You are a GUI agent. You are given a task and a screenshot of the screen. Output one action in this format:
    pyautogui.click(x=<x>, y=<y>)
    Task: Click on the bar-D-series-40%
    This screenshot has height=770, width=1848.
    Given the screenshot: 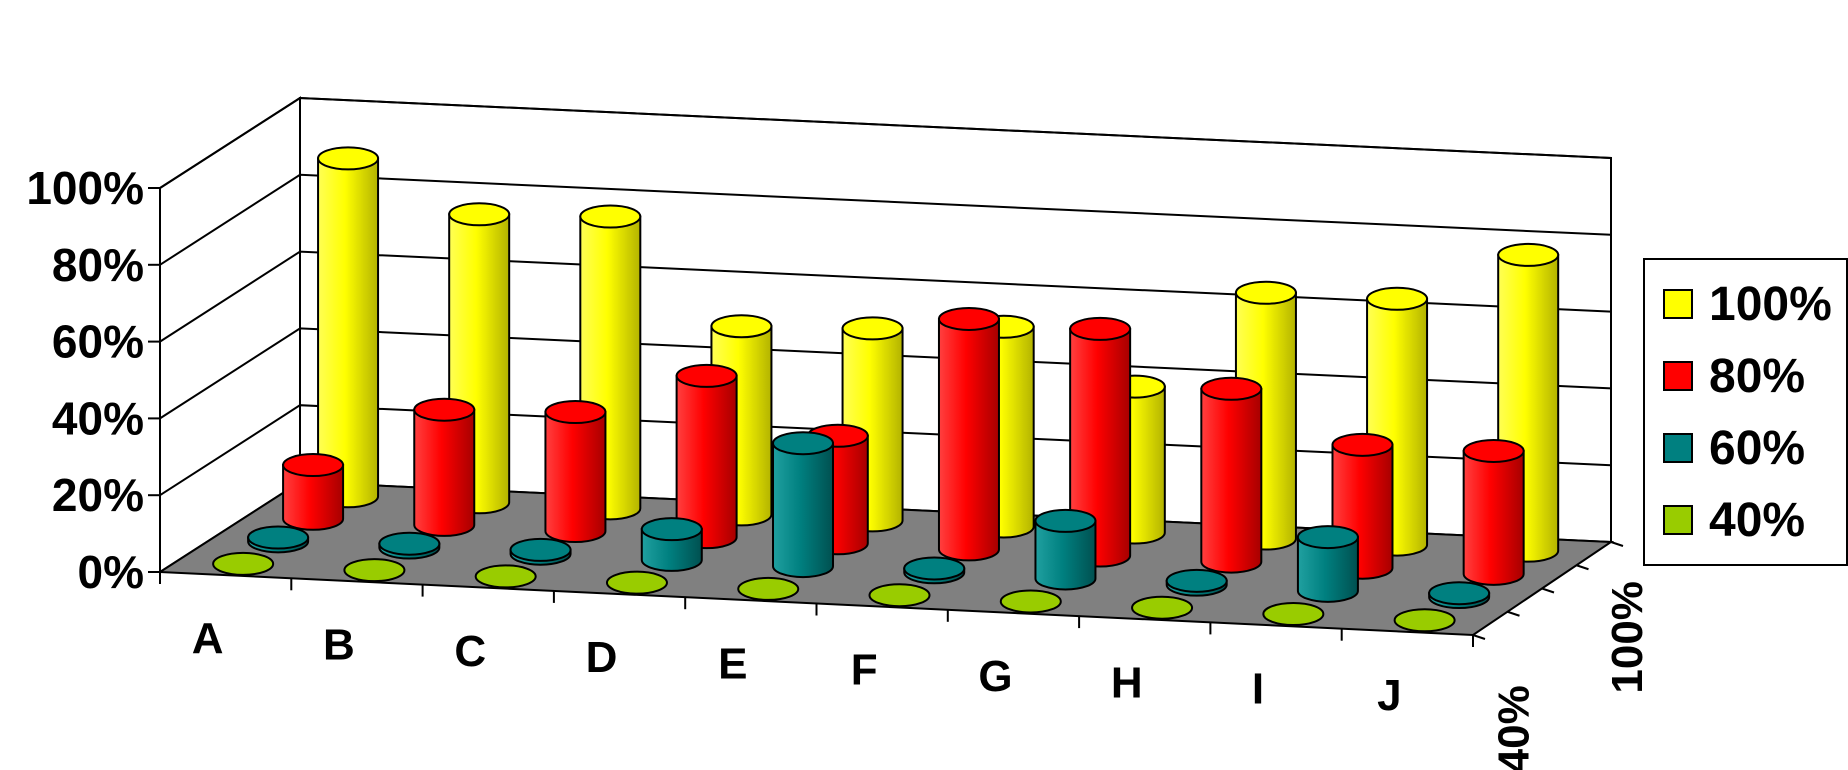 What is the action you would take?
    pyautogui.click(x=636, y=582)
    